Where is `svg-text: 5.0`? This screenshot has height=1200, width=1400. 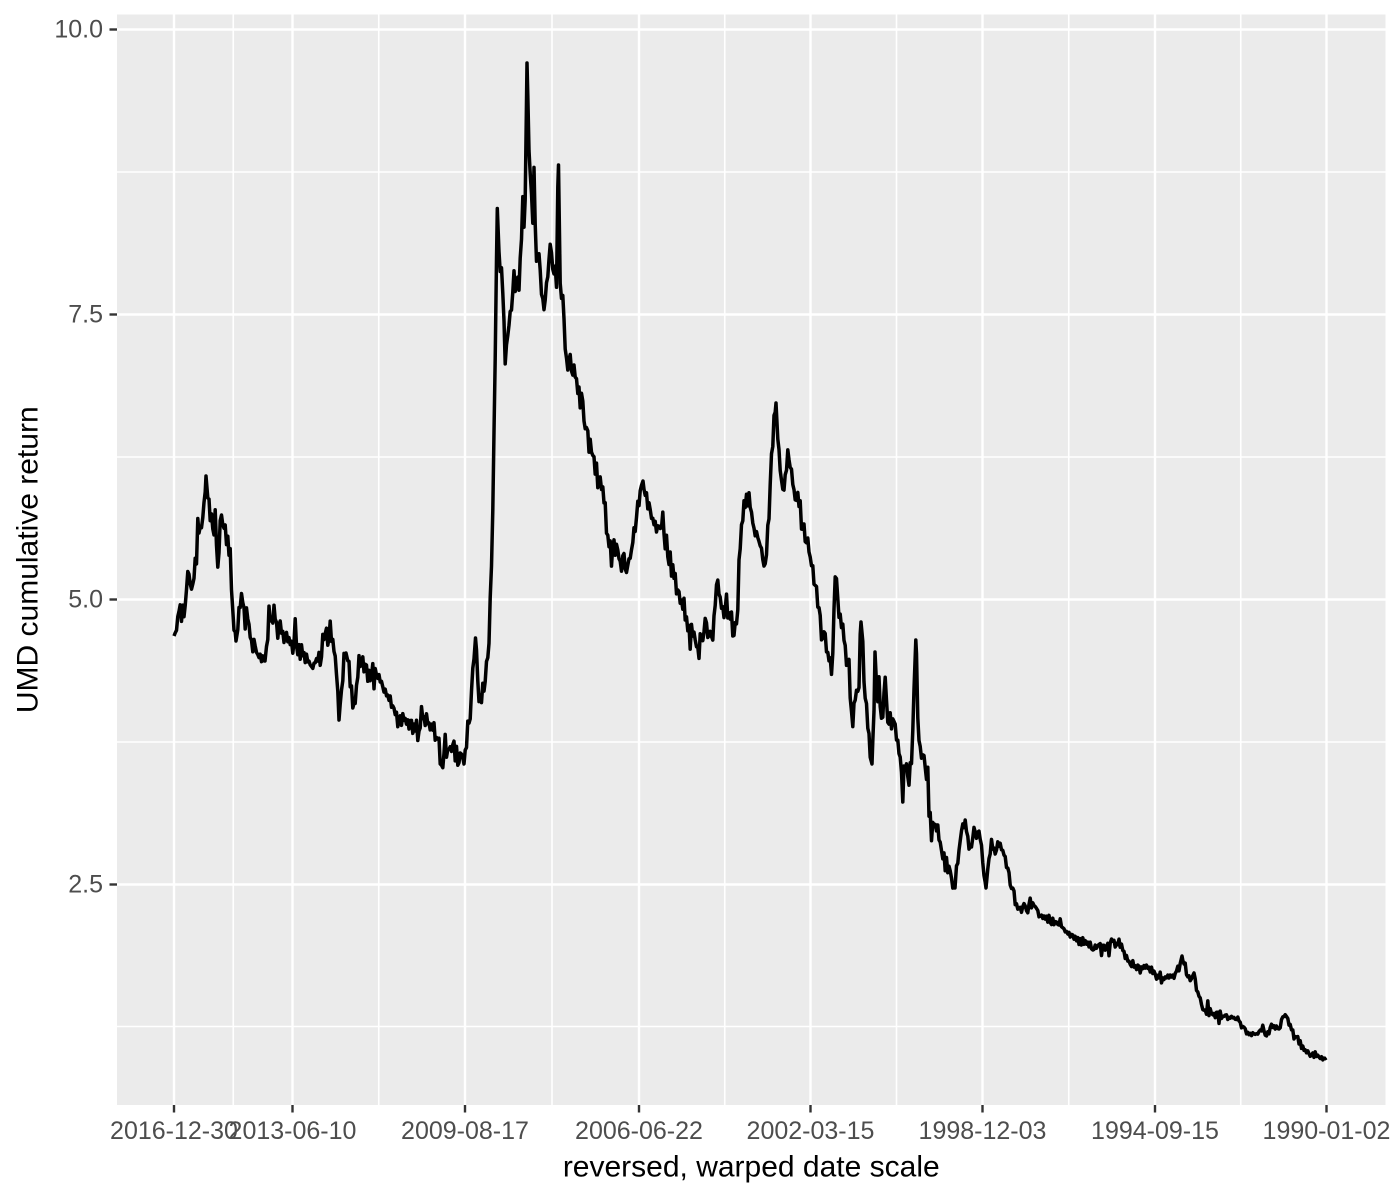
svg-text: 5.0 is located at coordinates (85, 600).